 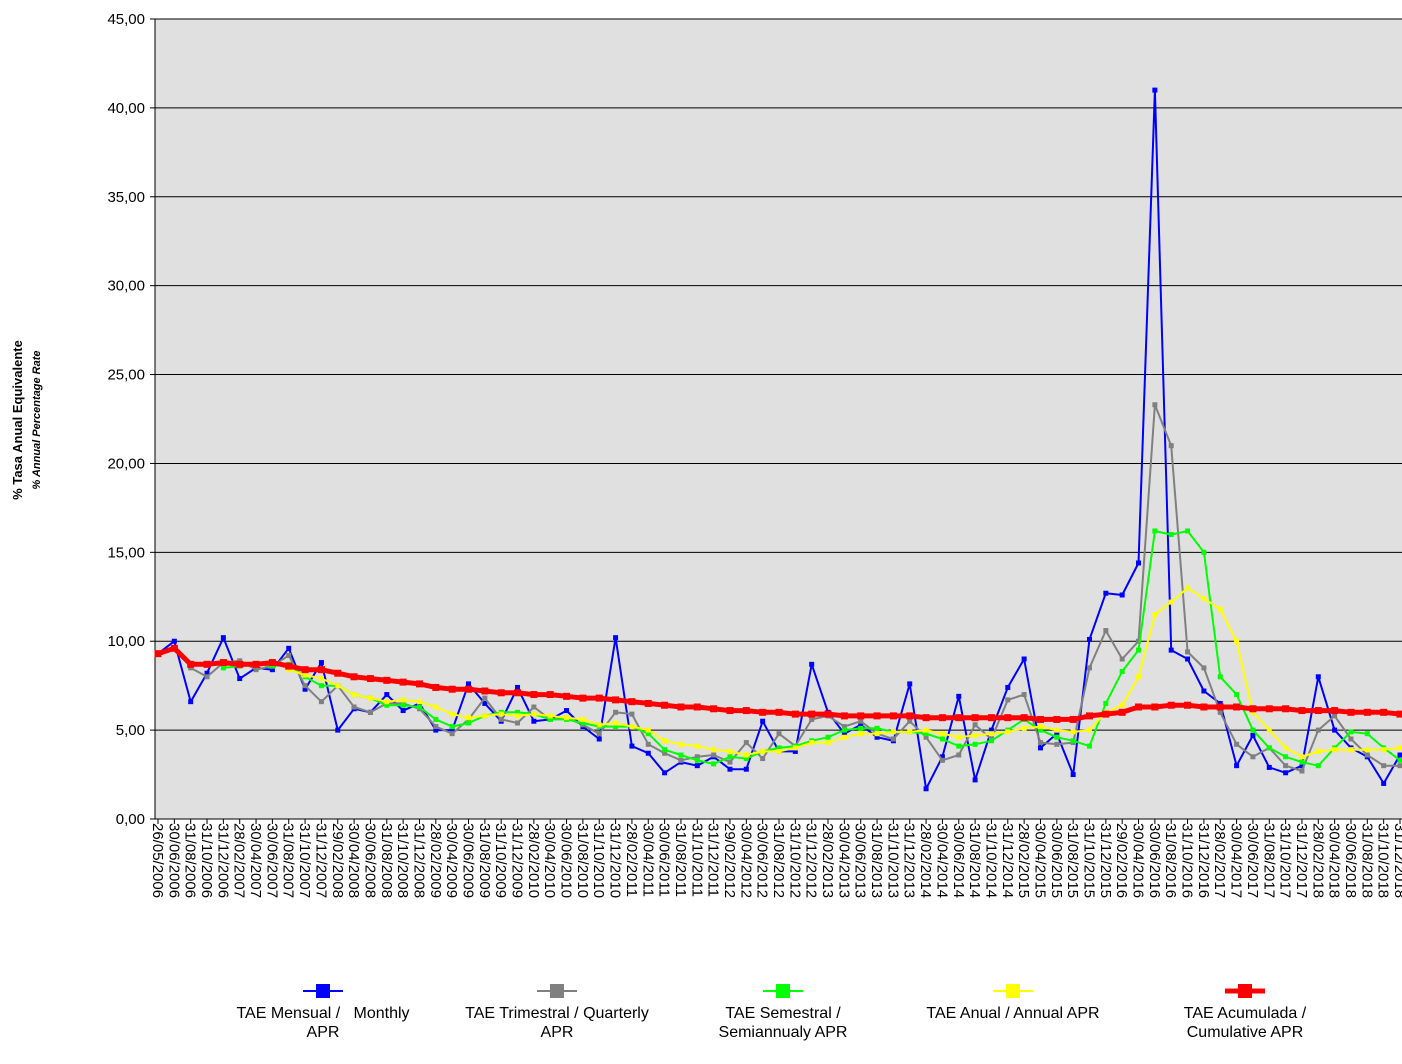 What do you see at coordinates (369, 860) in the screenshot?
I see `x-tick-label: 30/06/2008` at bounding box center [369, 860].